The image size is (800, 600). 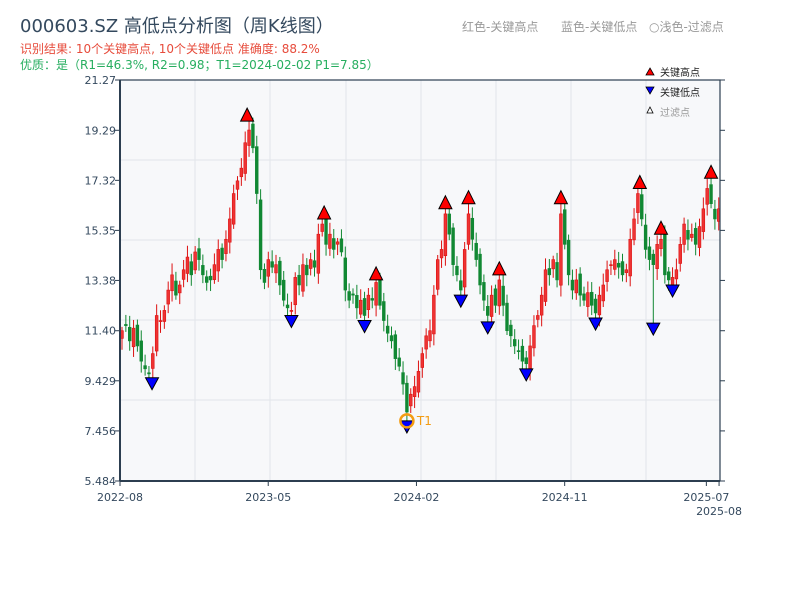 What do you see at coordinates (177, 26) in the screenshot?
I see `page-title: 000603.SZ 高低点分析图（周K线图）` at bounding box center [177, 26].